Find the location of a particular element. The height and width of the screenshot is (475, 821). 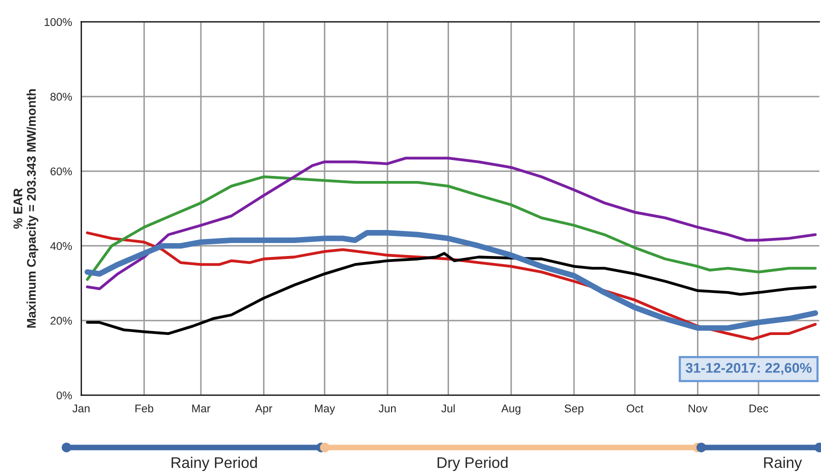

x-tick-label: Feb is located at coordinates (144, 408).